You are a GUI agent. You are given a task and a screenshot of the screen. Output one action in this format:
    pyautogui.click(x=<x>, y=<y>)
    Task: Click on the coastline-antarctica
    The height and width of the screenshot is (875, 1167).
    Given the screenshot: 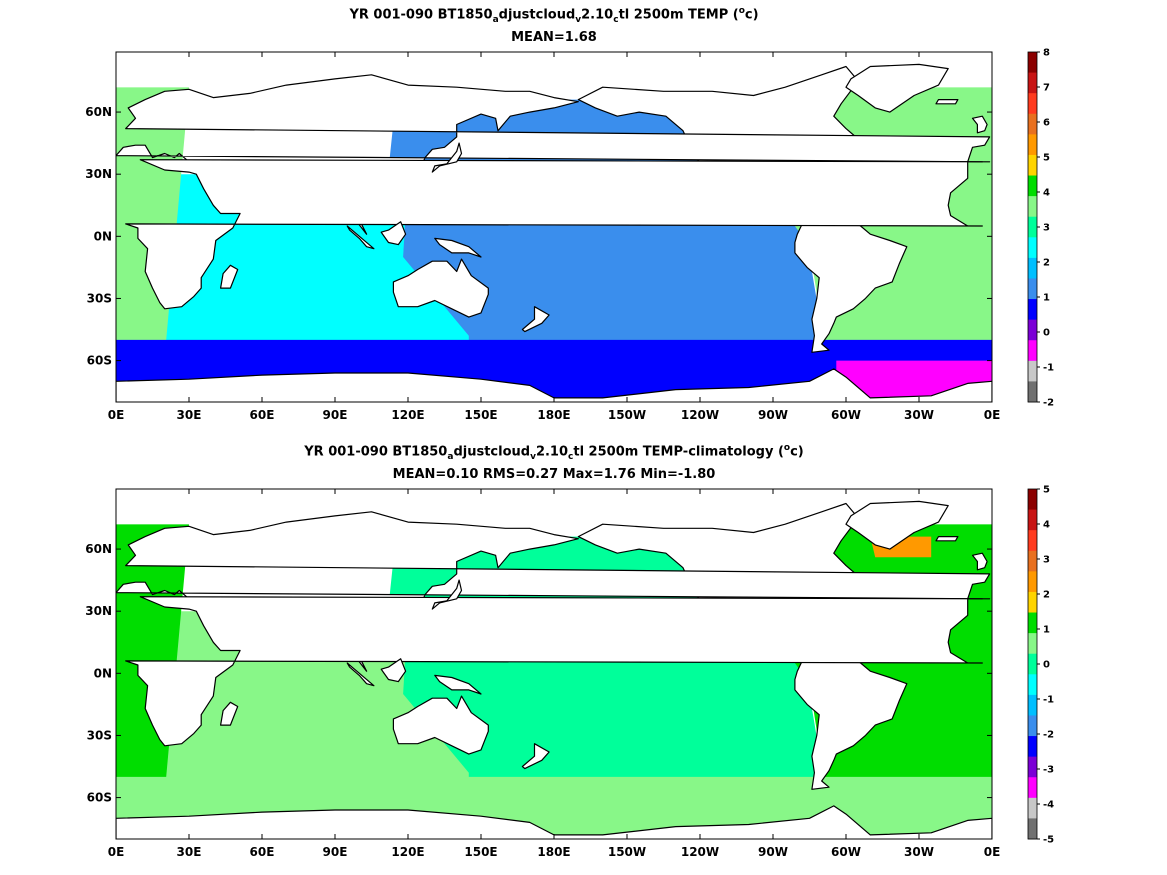 What is the action you would take?
    pyautogui.click(x=554, y=822)
    